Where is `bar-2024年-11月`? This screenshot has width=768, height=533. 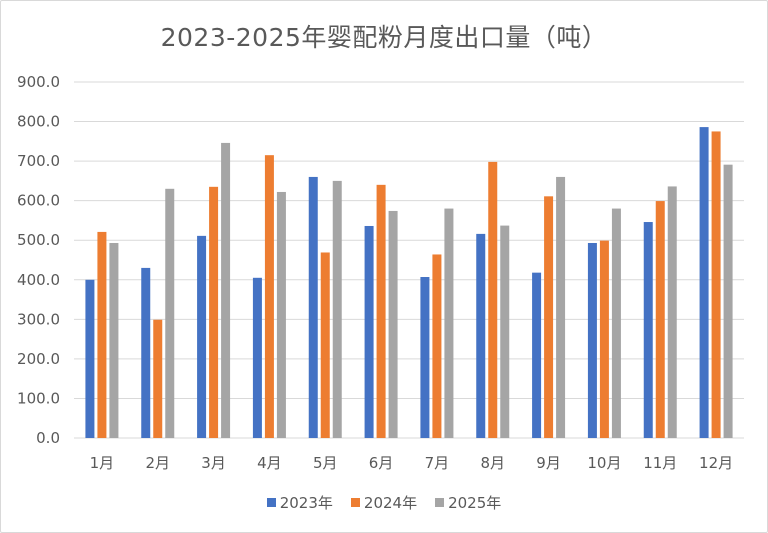 bar-2024年-11月 is located at coordinates (660, 319).